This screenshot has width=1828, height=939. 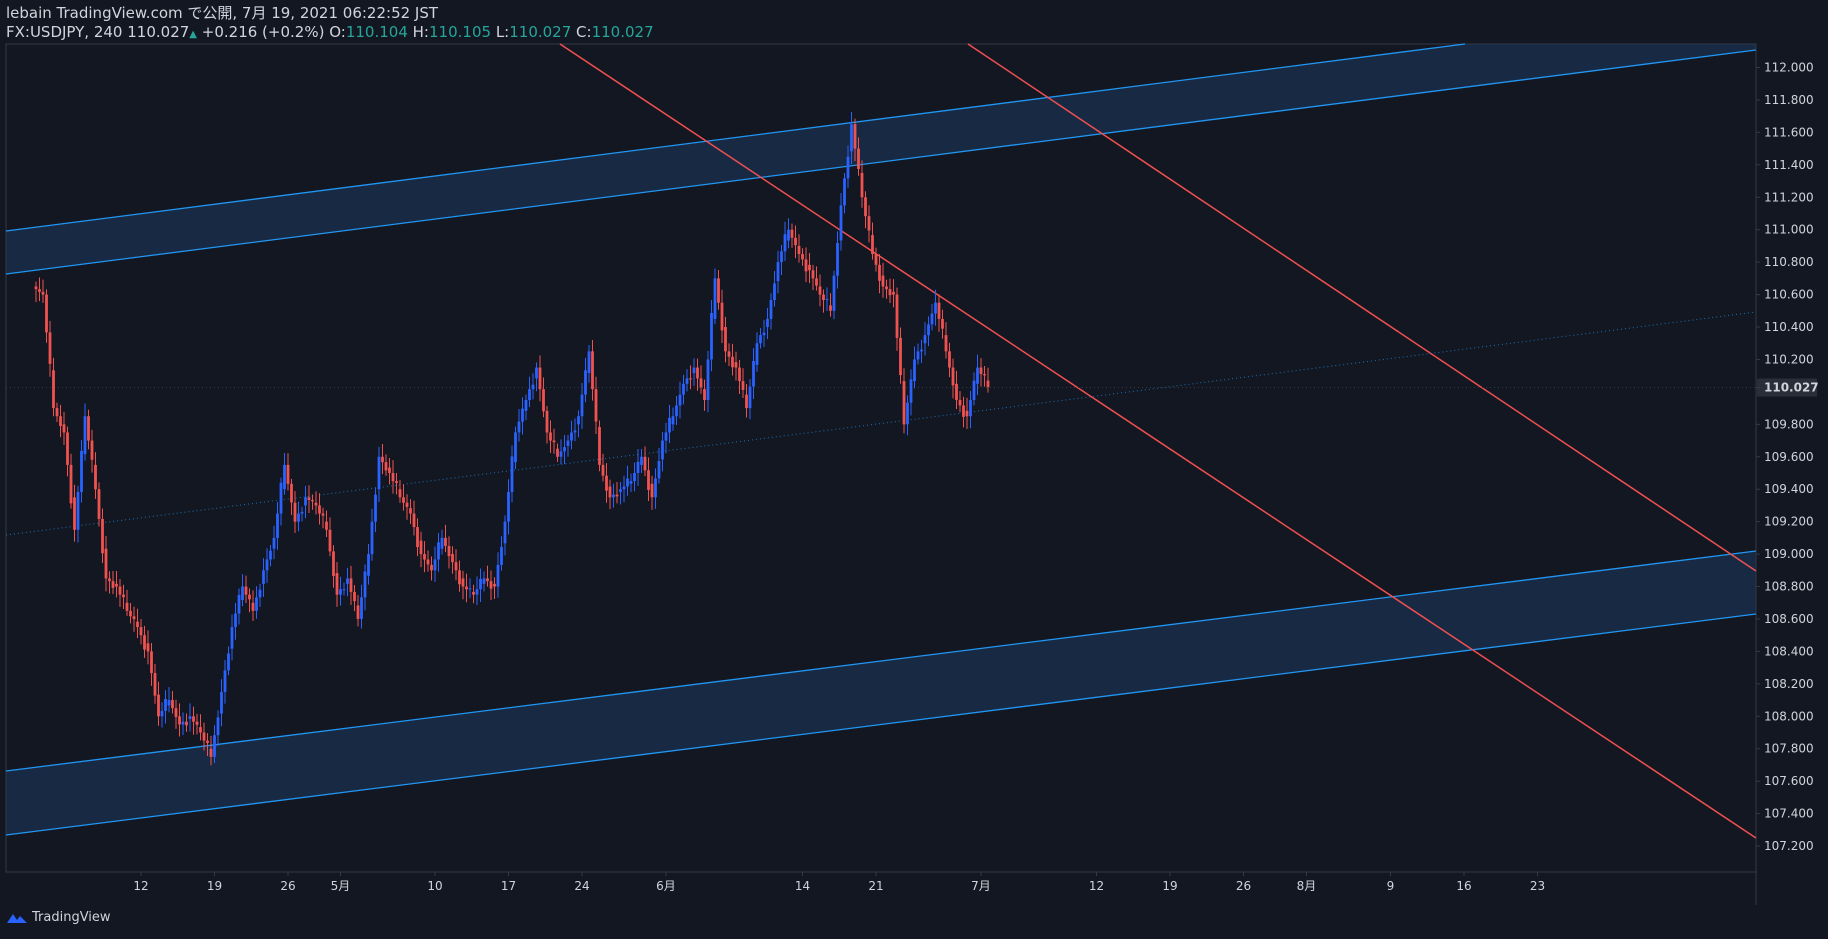 What do you see at coordinates (666, 886) in the screenshot?
I see `time-tick-label: 6月` at bounding box center [666, 886].